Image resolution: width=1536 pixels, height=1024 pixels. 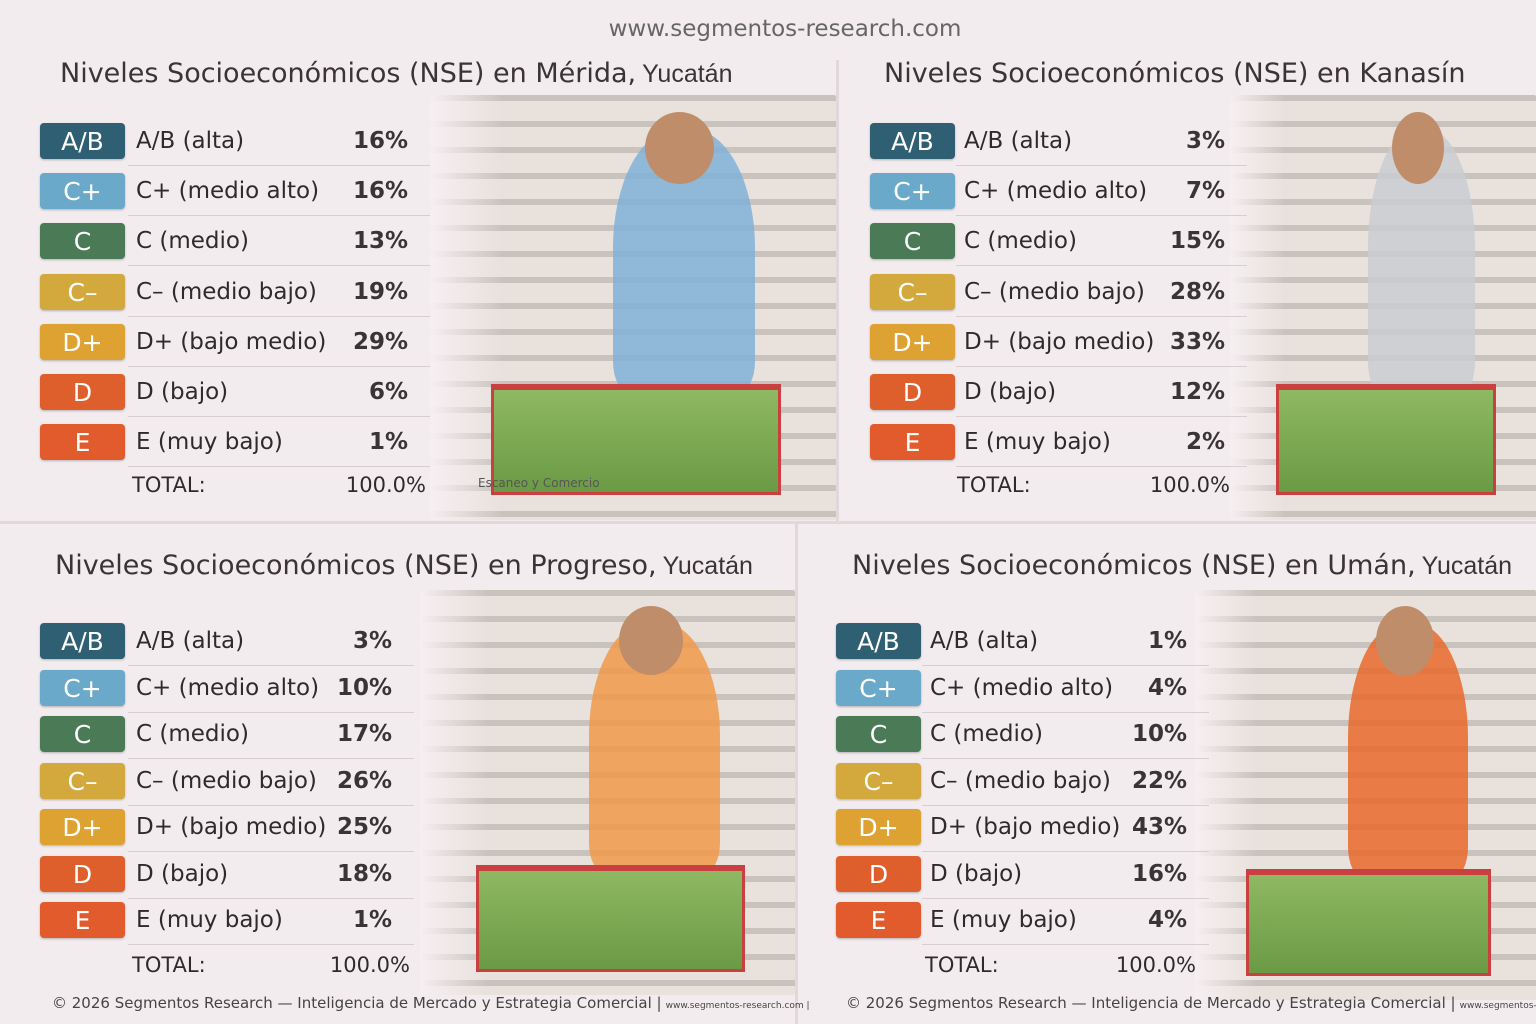 What do you see at coordinates (1197, 241) in the screenshot?
I see `nse-value: 15%` at bounding box center [1197, 241].